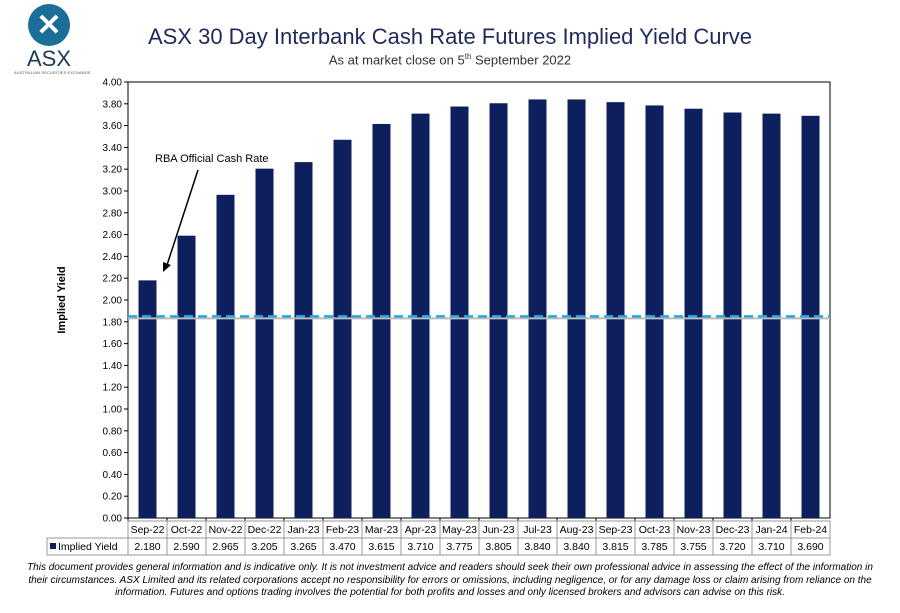  What do you see at coordinates (113, 148) in the screenshot?
I see `y-tick-label: 3.40` at bounding box center [113, 148].